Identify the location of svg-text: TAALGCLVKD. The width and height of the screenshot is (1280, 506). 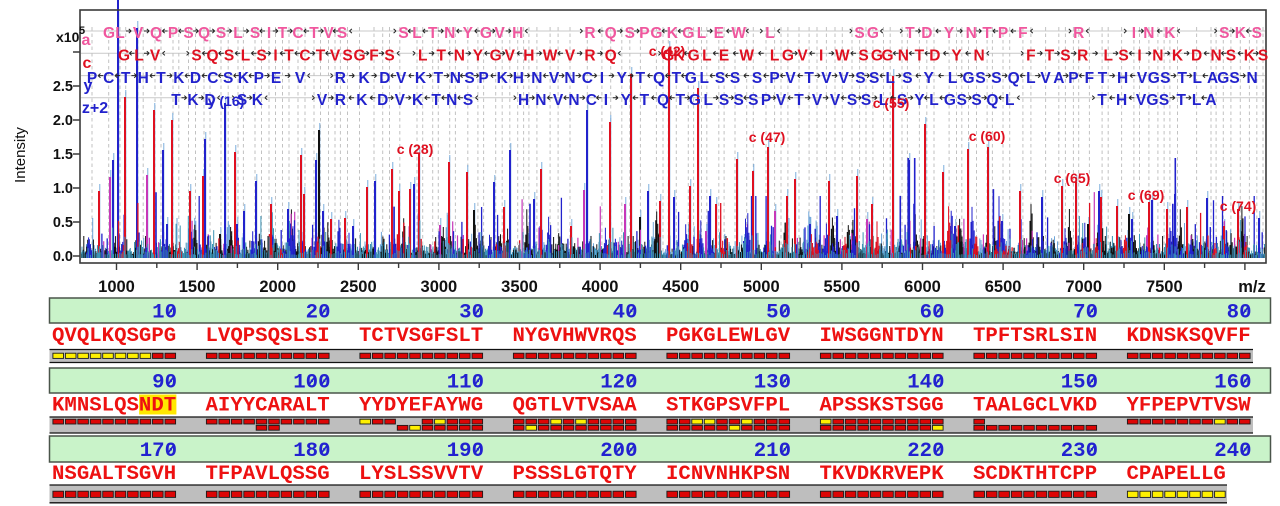
(1035, 406).